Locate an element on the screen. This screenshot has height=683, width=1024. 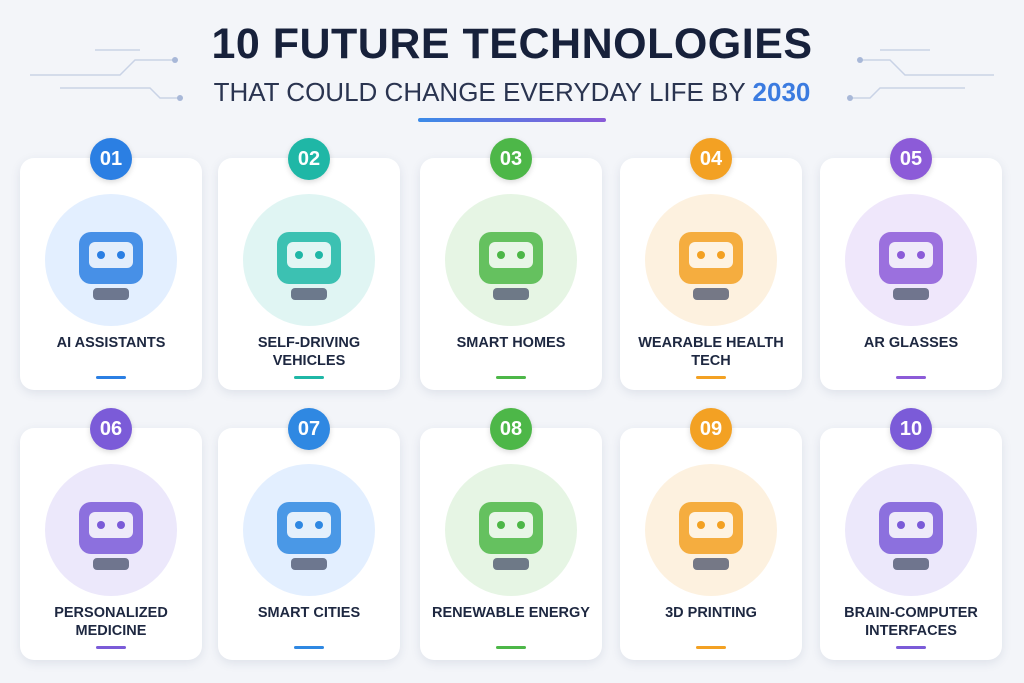
subtitle: THAT COULD CHANGE EVERYDAY LIFE BY 2030 is located at coordinates (512, 92).